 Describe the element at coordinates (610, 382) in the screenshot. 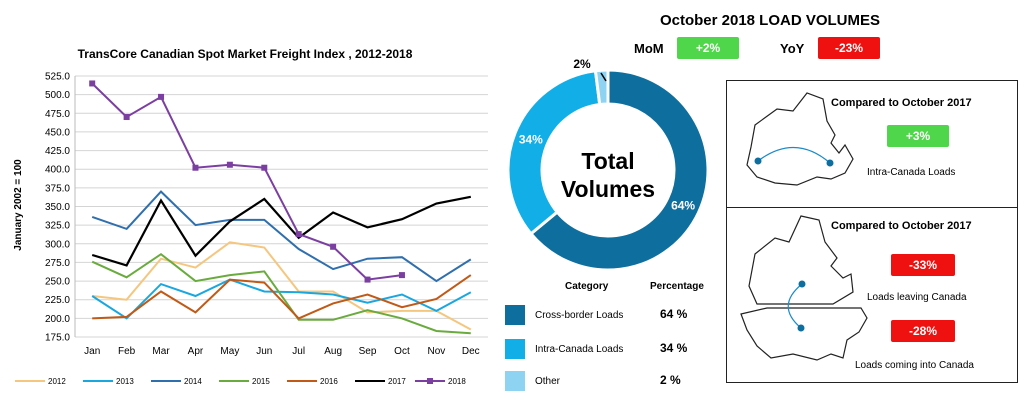

I see `legend-row-other: Other 2 %` at that location.